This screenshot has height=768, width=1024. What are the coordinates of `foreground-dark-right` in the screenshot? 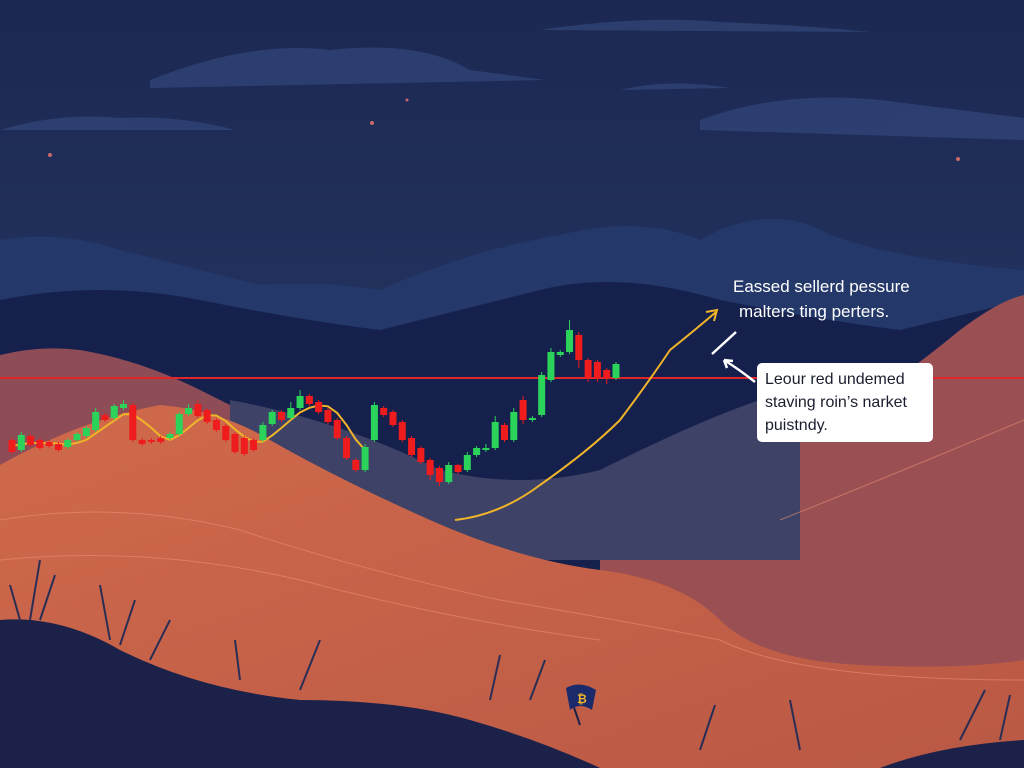 It's located at (952, 754).